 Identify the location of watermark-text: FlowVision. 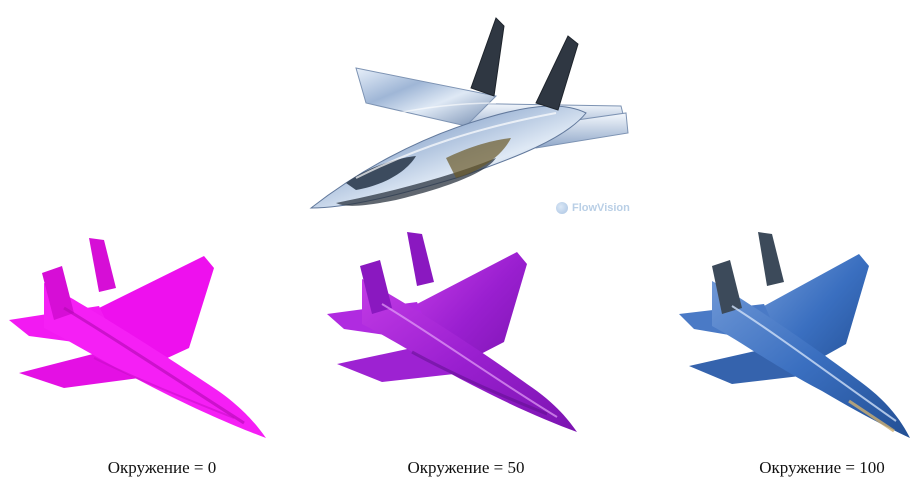
(601, 208).